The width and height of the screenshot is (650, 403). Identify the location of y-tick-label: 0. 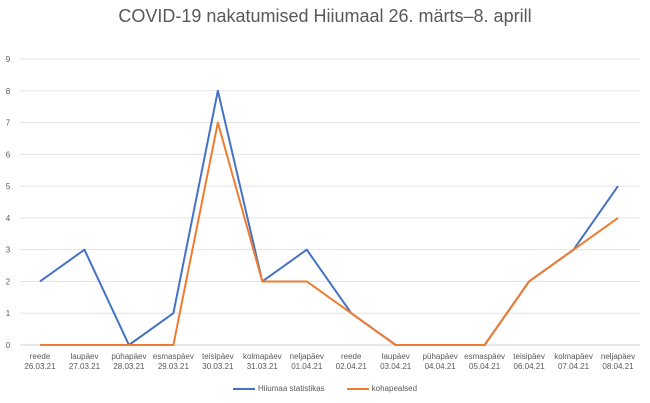
(8, 345).